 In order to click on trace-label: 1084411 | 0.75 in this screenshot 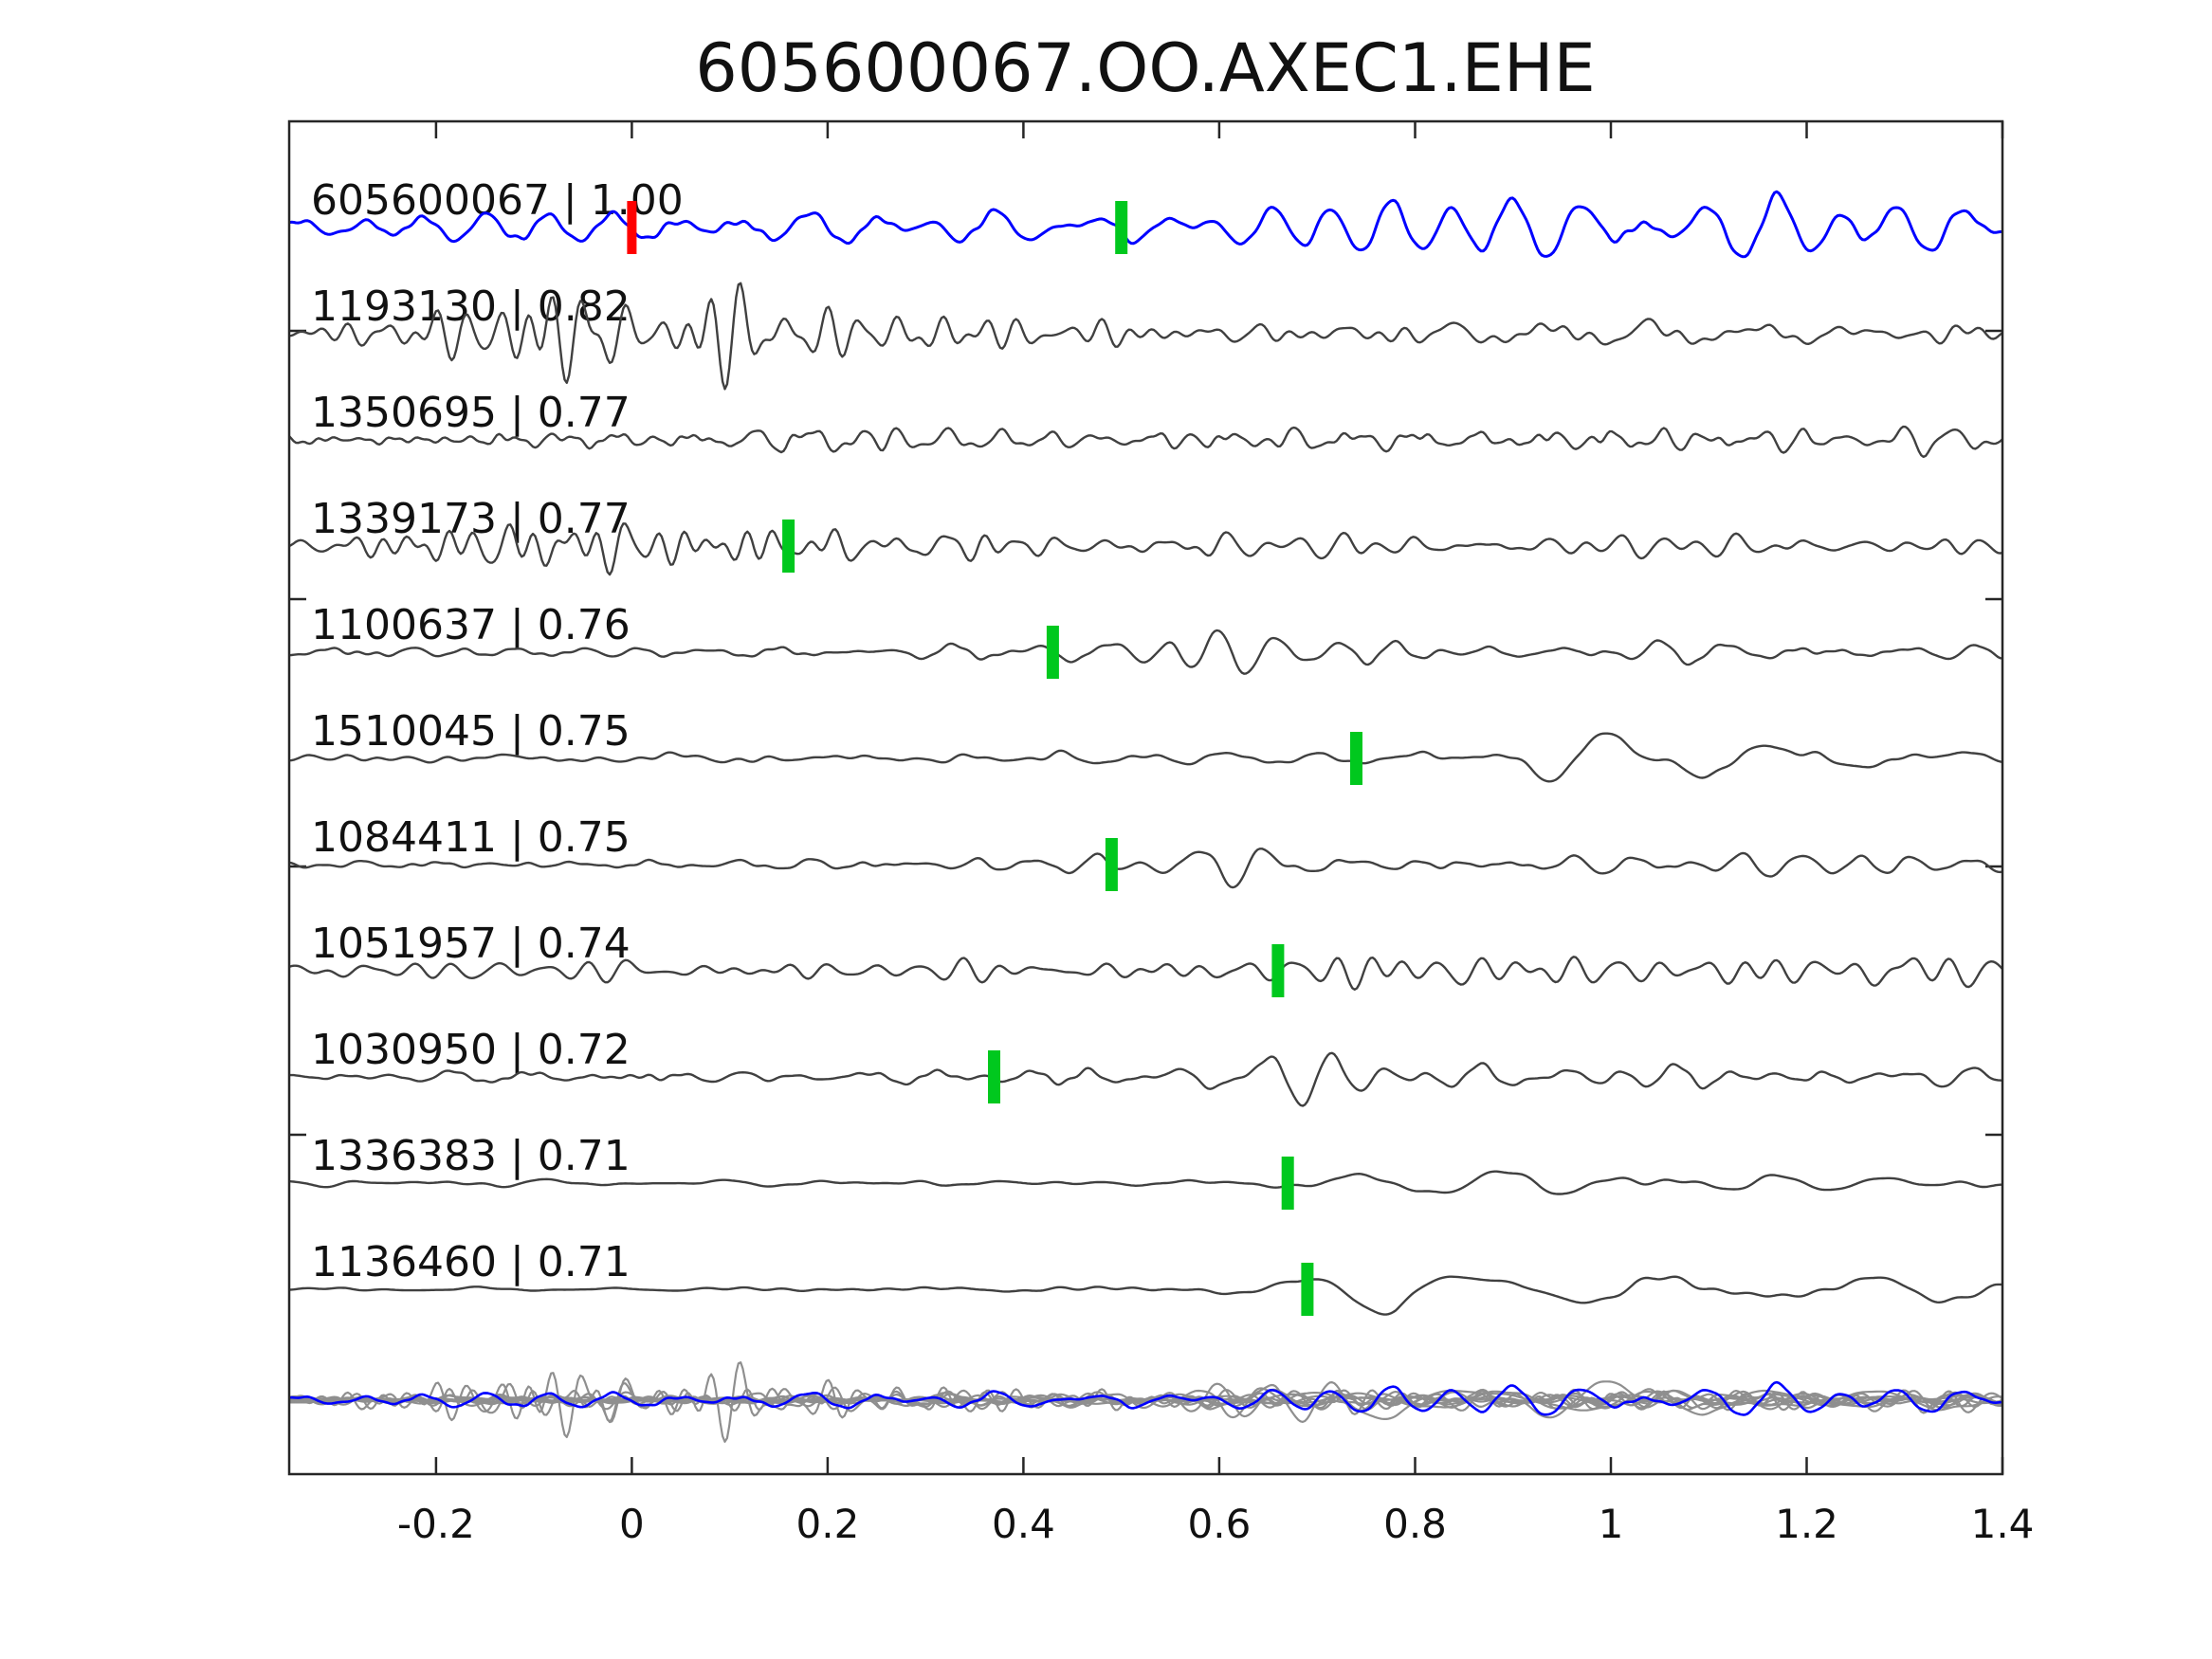, I will do `click(471, 837)`.